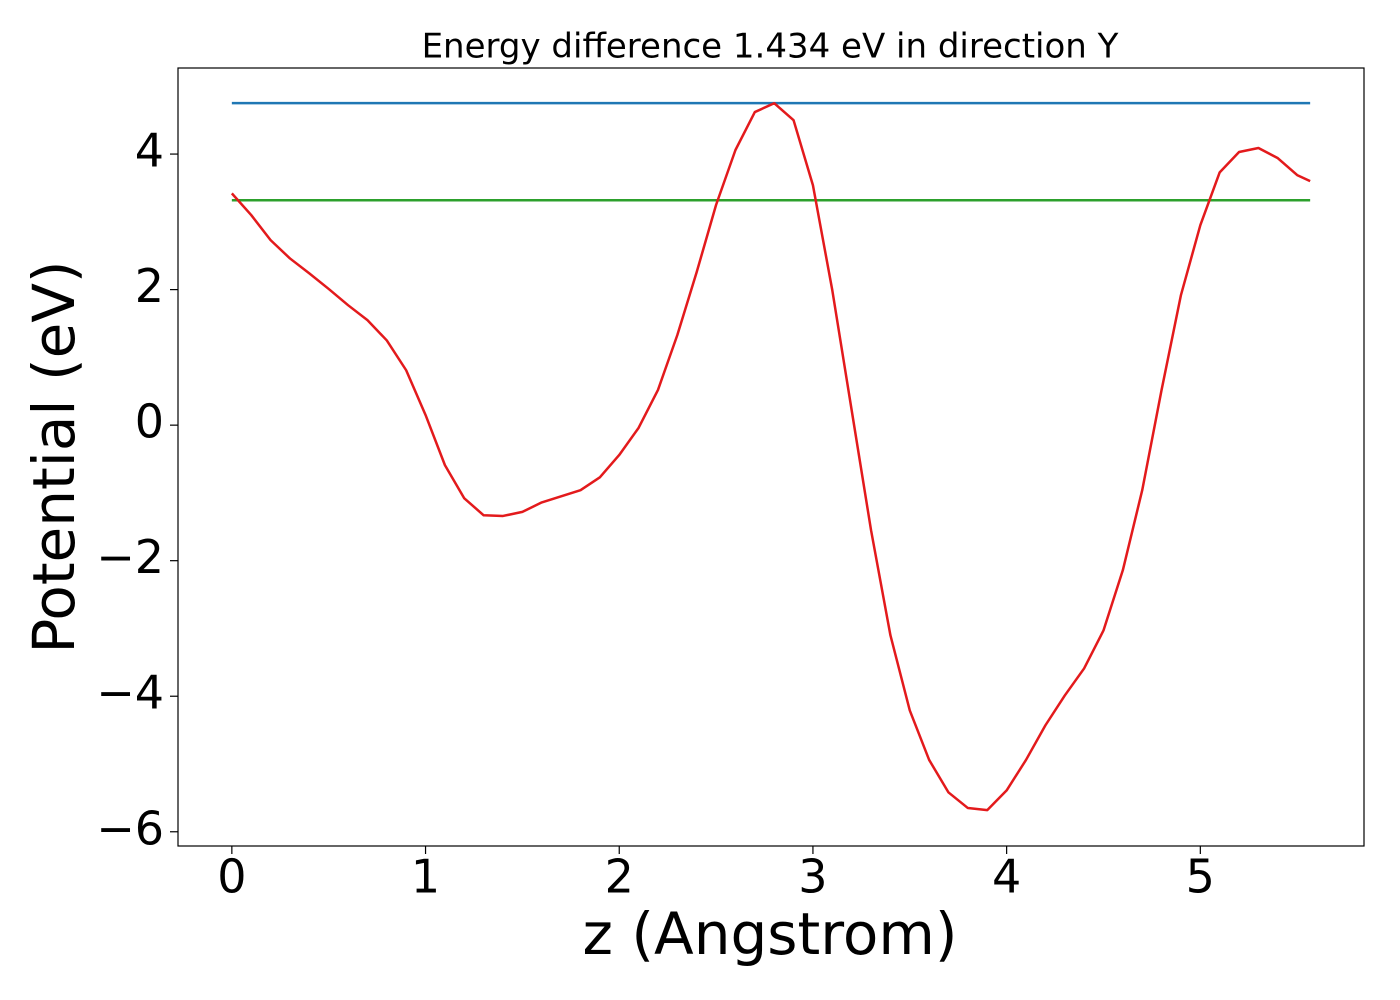  What do you see at coordinates (130, 557) in the screenshot?
I see `y-tick-label: −2` at bounding box center [130, 557].